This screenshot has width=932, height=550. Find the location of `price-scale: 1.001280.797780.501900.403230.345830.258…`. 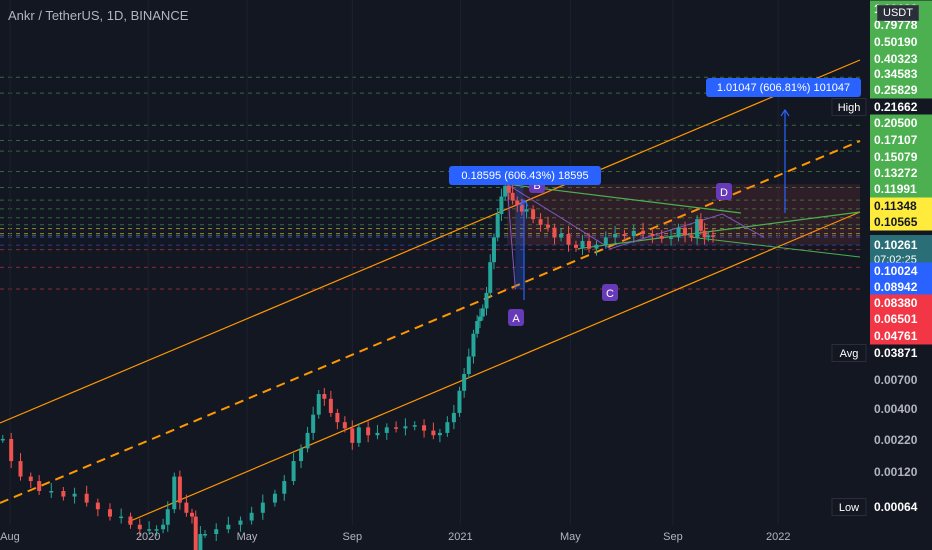

price-scale: 1.001280.797780.501900.403230.345830.258… is located at coordinates (881, 258).